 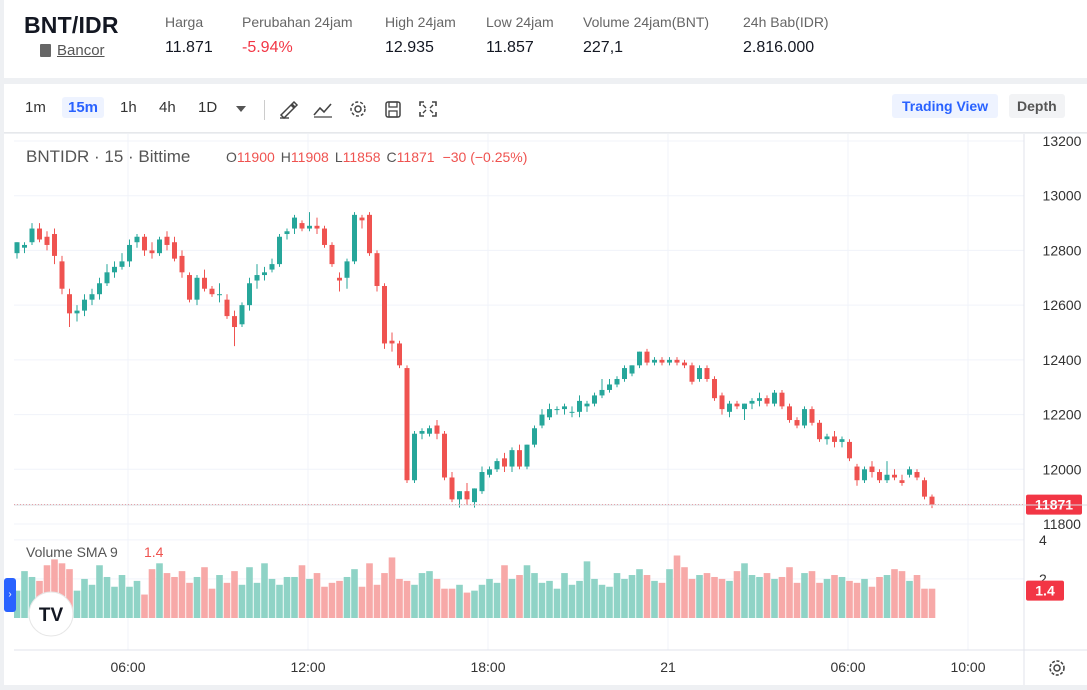 What do you see at coordinates (83, 107) in the screenshot?
I see `tf-15m: 15m` at bounding box center [83, 107].